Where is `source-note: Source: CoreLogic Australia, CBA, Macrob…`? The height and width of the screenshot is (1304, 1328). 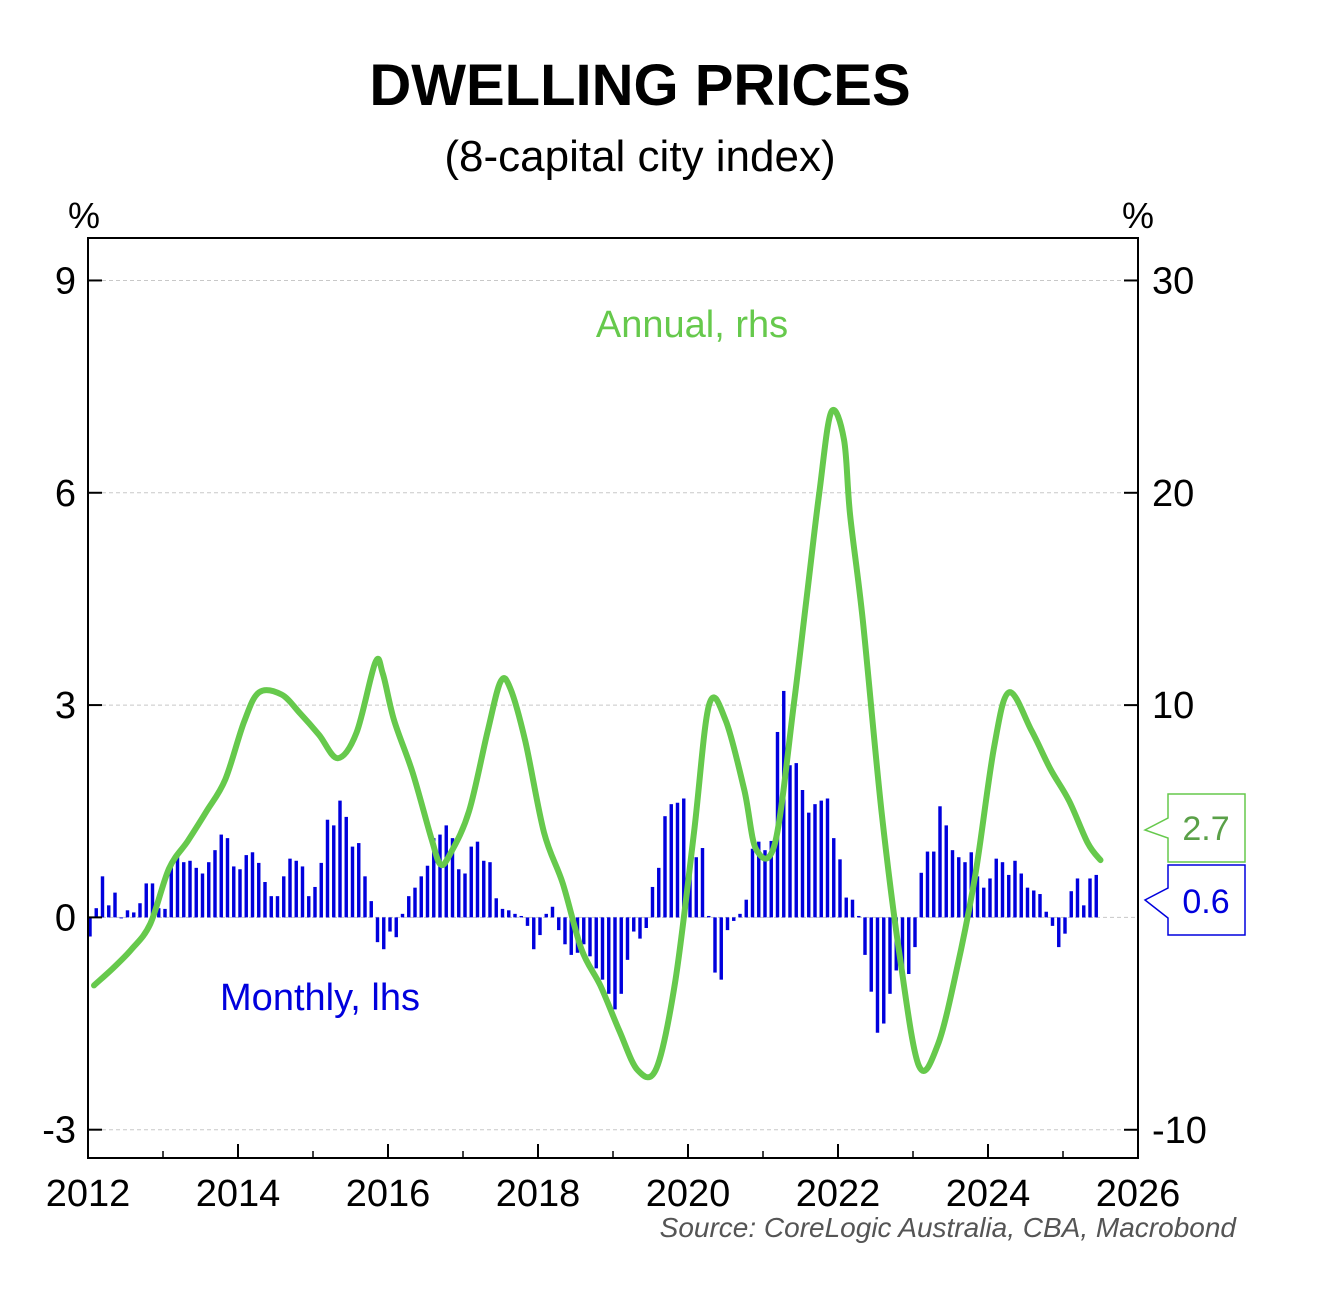 source-note: Source: CoreLogic Australia, CBA, Macrob… is located at coordinates (947, 1227).